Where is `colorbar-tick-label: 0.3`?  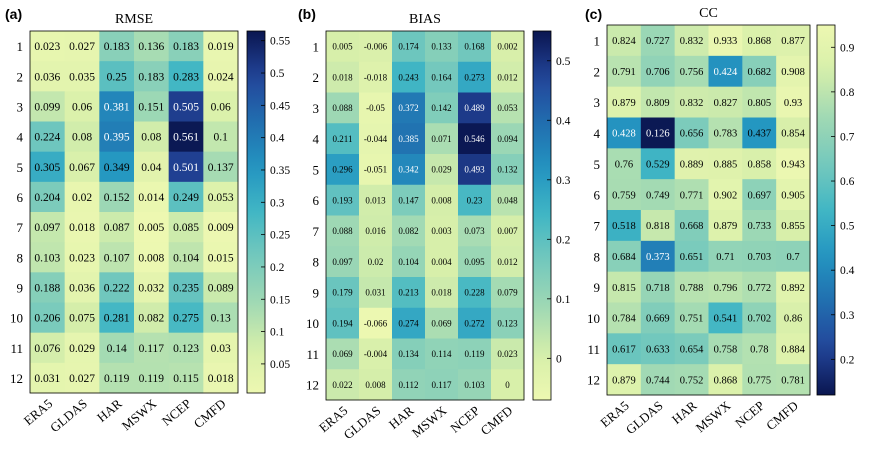 colorbar-tick-label: 0.3 is located at coordinates (277, 203).